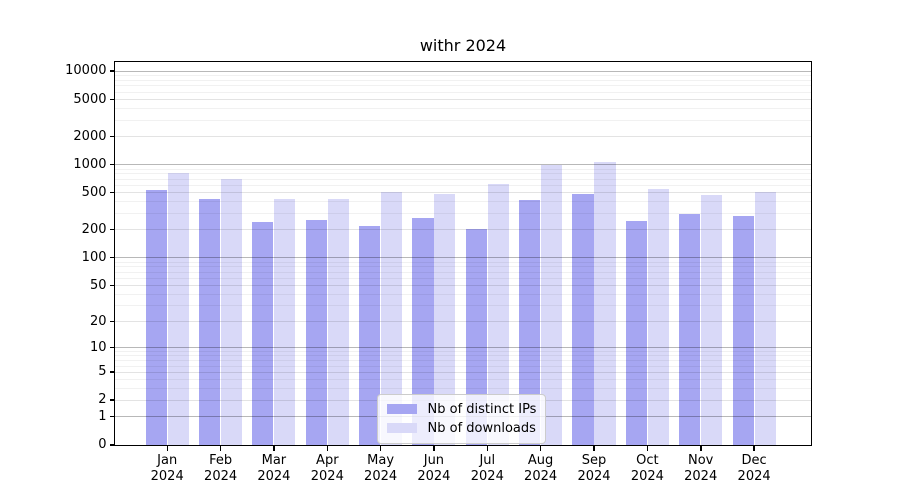 Image resolution: width=900 pixels, height=500 pixels. I want to click on x-label-month: Jul, so click(487, 460).